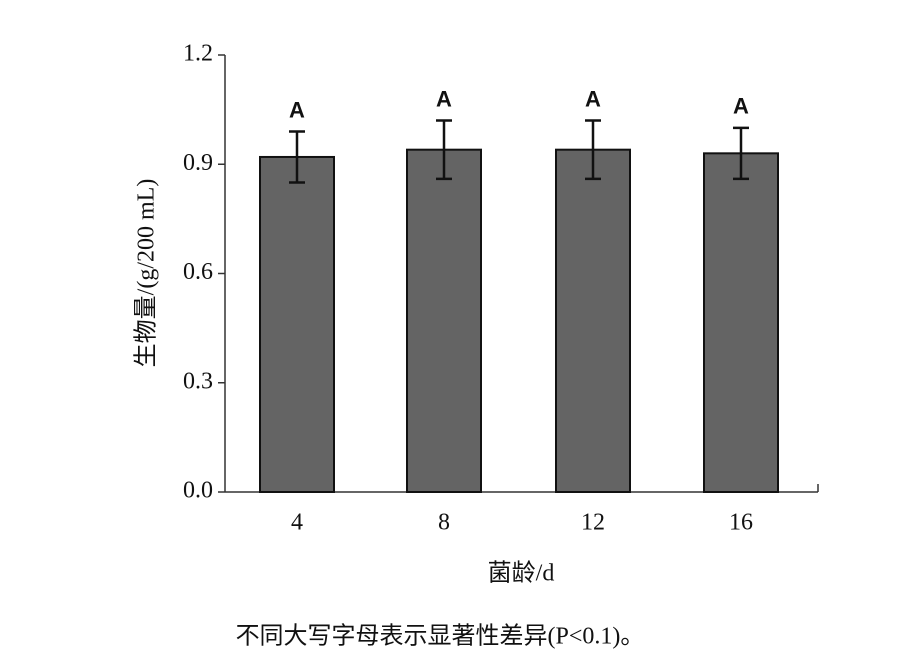 This screenshot has height=664, width=922. What do you see at coordinates (146, 273) in the screenshot?
I see `y-axis-label: 生物量/(g/200 mL)` at bounding box center [146, 273].